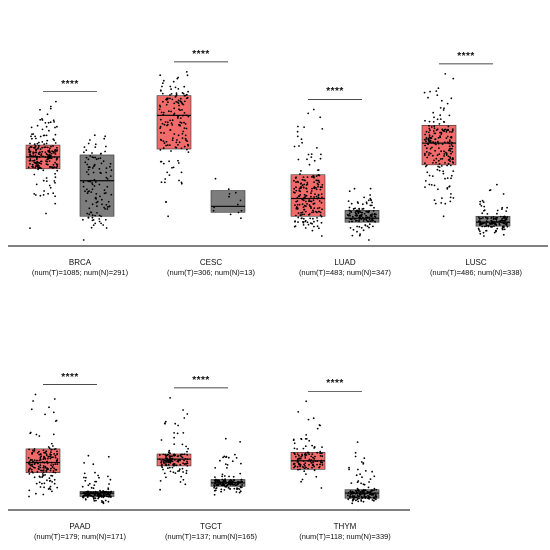 Image resolution: width=550 pixels, height=550 pixels. What do you see at coordinates (335, 170) in the screenshot?
I see `panel-luad` at bounding box center [335, 170].